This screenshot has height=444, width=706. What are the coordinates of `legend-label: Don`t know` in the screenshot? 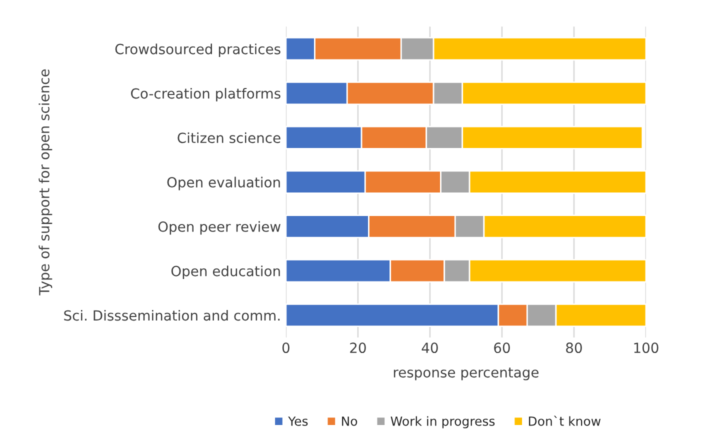 It's located at (564, 421).